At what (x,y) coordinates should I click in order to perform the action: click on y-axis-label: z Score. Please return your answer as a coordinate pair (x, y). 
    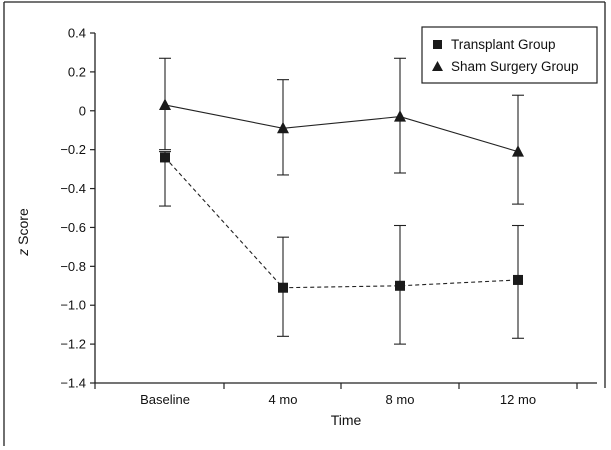
    Looking at the image, I should click on (23, 232).